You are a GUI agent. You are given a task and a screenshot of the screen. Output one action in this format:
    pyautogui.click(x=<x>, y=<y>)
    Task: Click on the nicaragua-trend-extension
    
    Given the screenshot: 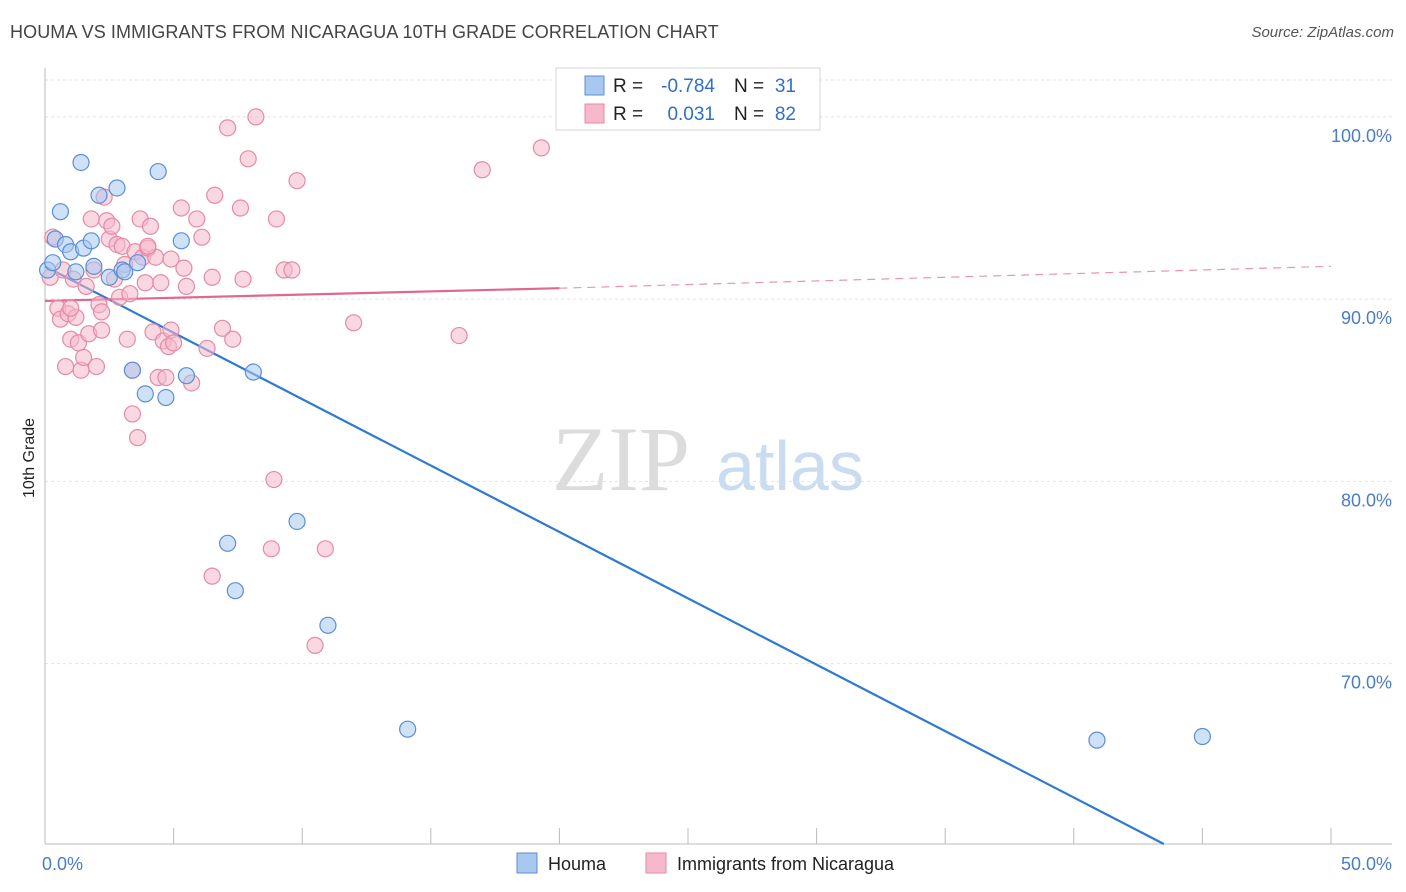 What is the action you would take?
    pyautogui.click(x=945, y=277)
    